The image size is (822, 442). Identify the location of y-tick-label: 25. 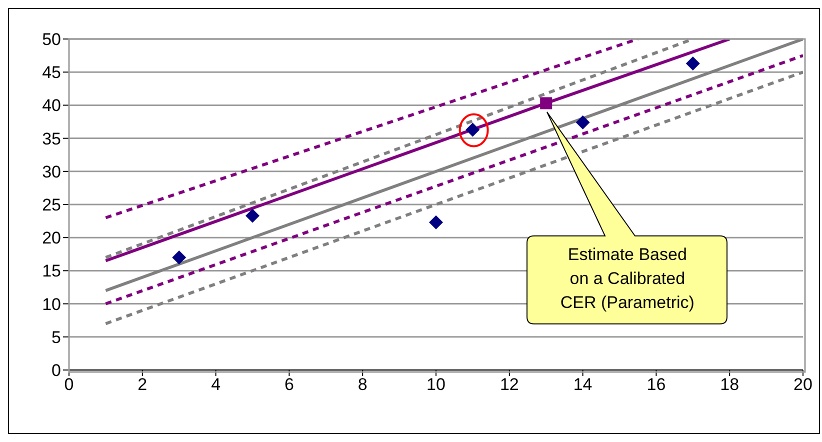
(51, 205).